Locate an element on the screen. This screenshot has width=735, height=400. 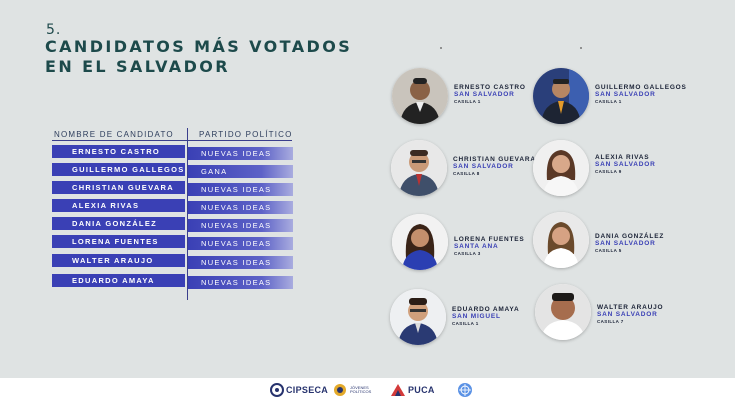
logo-puca: PUCA is located at coordinates (412, 390).